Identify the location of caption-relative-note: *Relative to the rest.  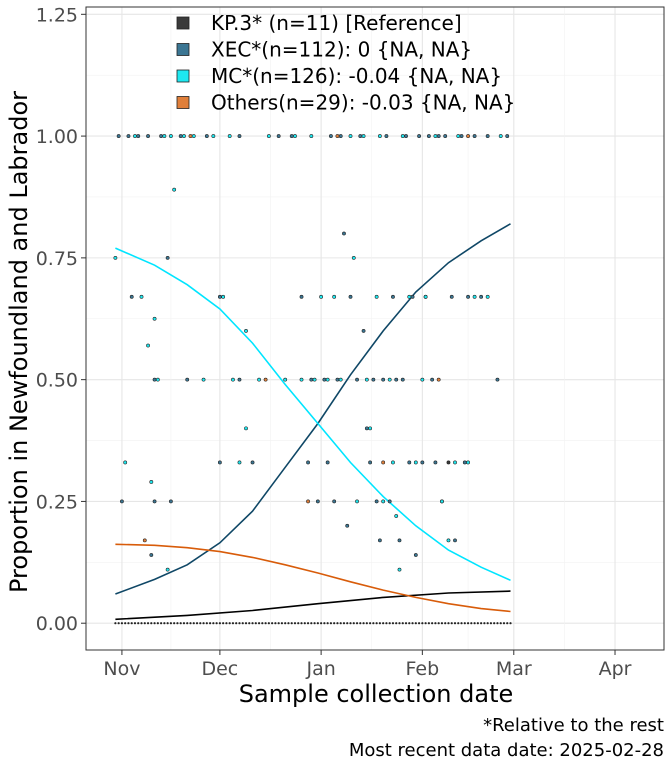
(573, 725).